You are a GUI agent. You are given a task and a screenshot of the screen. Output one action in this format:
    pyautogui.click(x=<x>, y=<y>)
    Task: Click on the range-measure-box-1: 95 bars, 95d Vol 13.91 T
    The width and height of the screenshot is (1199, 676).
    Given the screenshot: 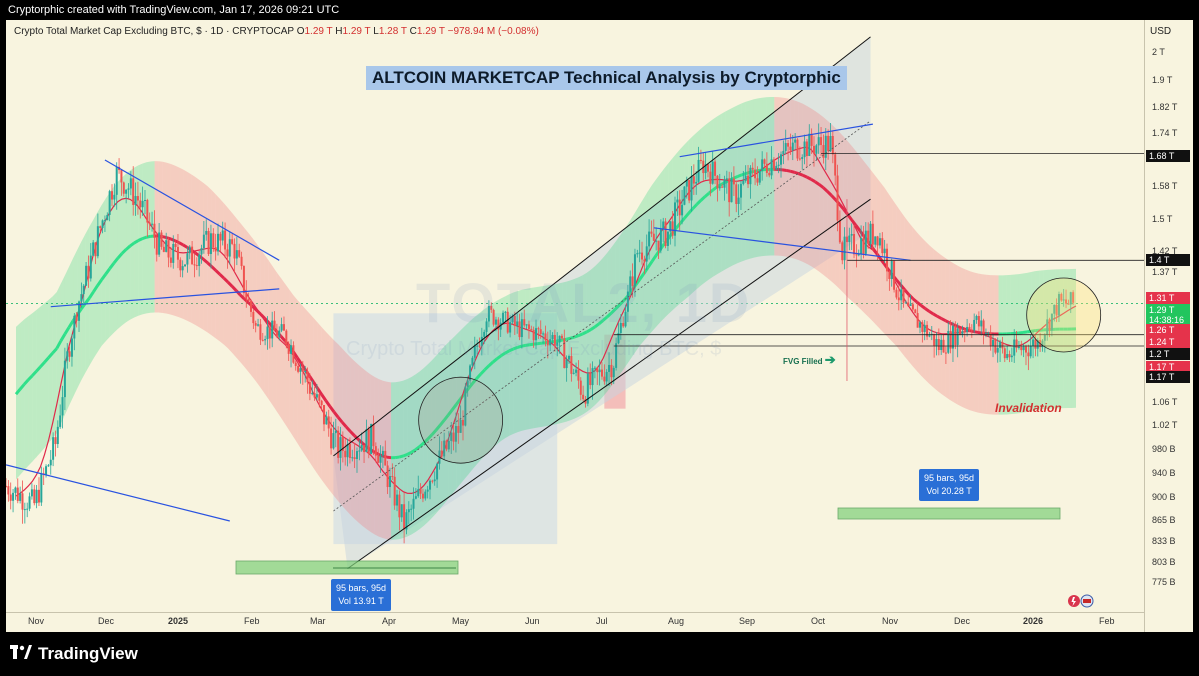 What is the action you would take?
    pyautogui.click(x=361, y=595)
    